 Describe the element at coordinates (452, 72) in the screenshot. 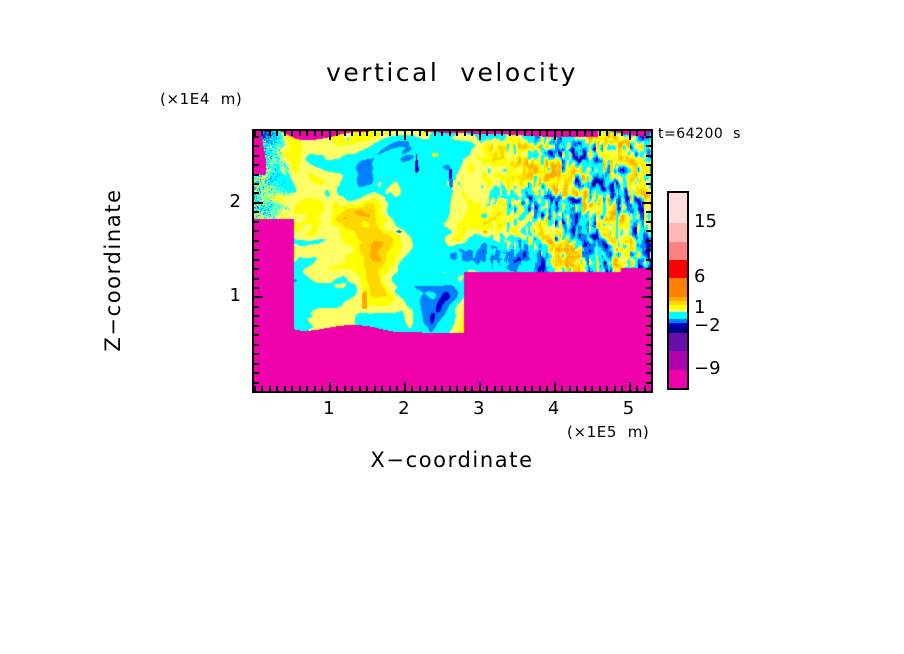

I see `page-title: vertical velocity` at that location.